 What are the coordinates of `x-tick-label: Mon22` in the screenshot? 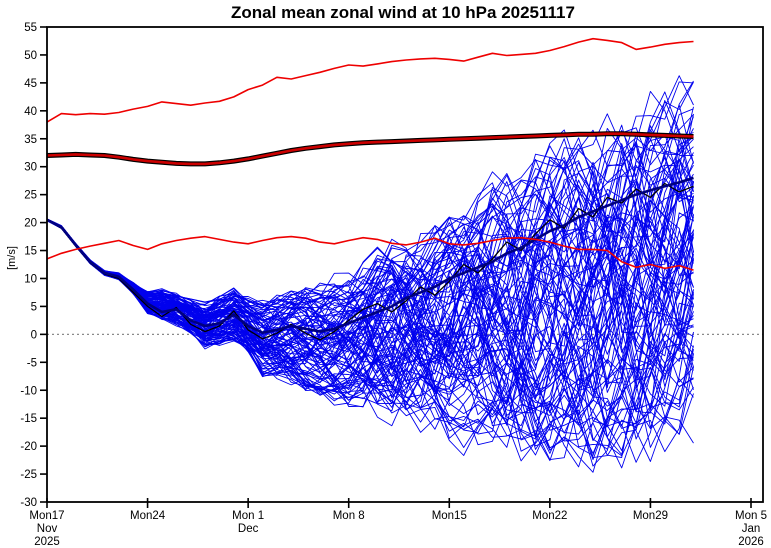 It's located at (549, 516).